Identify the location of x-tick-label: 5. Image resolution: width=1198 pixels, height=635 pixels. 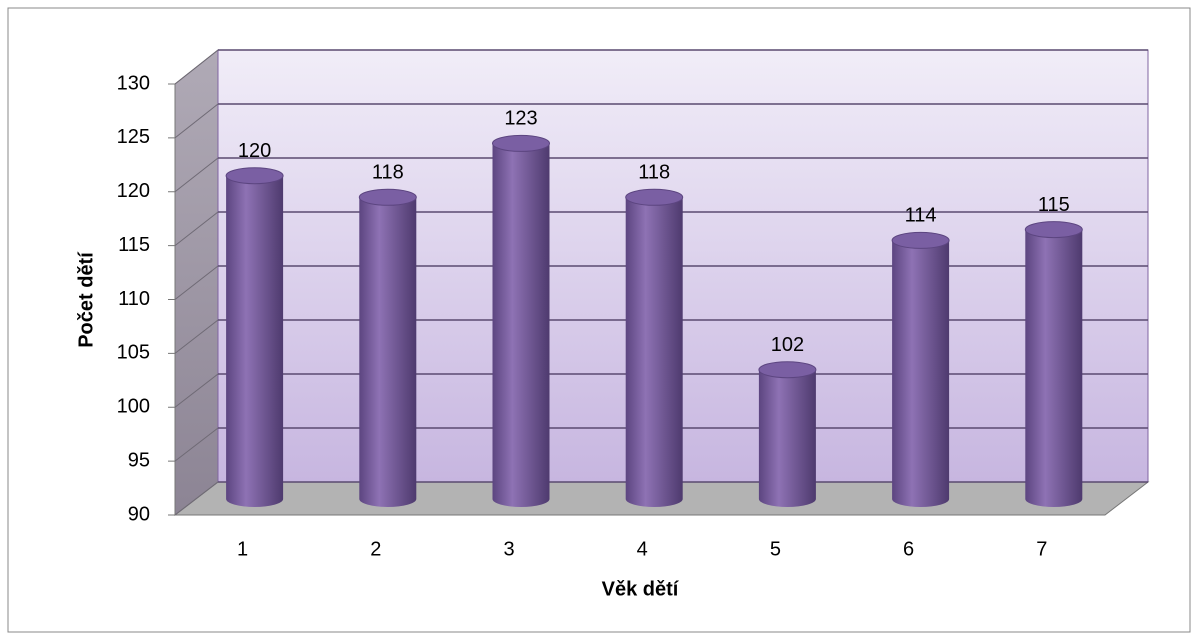
(775, 549).